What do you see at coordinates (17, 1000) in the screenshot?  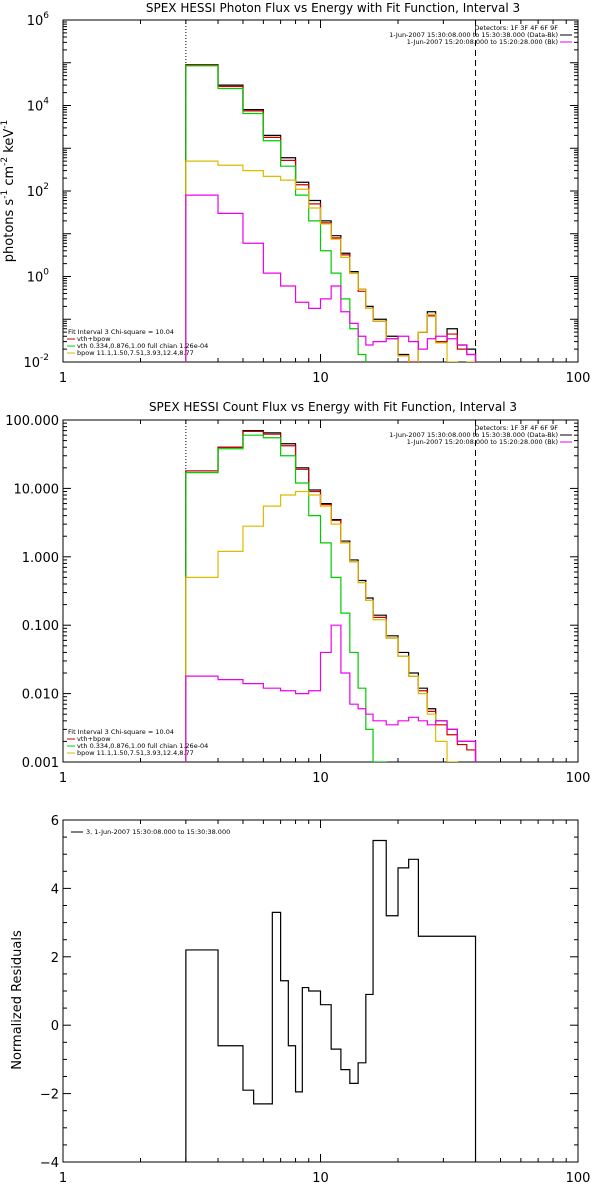 I see `residuals-y-label: Normalized Residuals` at bounding box center [17, 1000].